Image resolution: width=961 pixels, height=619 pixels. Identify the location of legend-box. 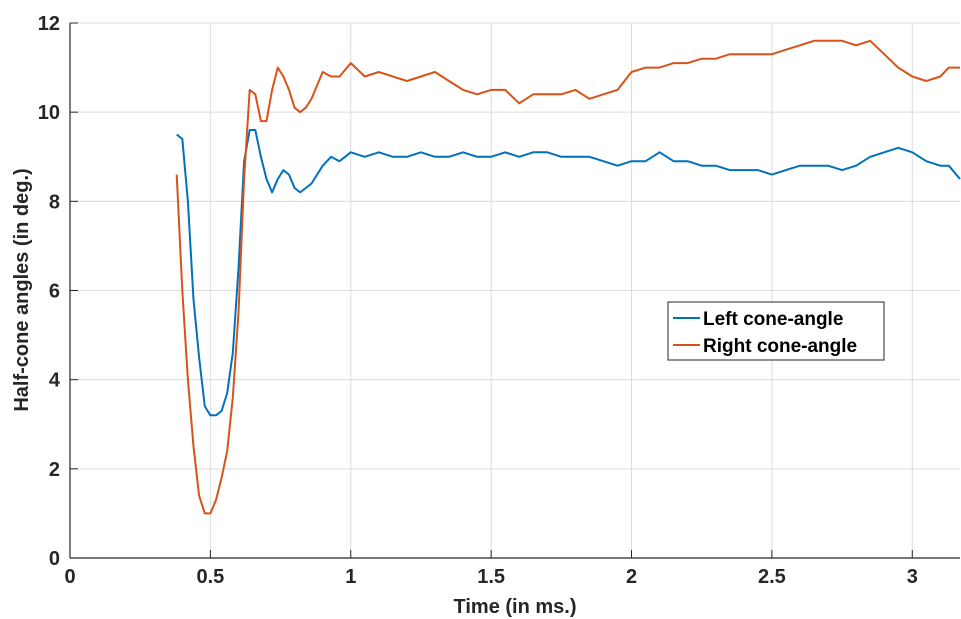
(776, 331).